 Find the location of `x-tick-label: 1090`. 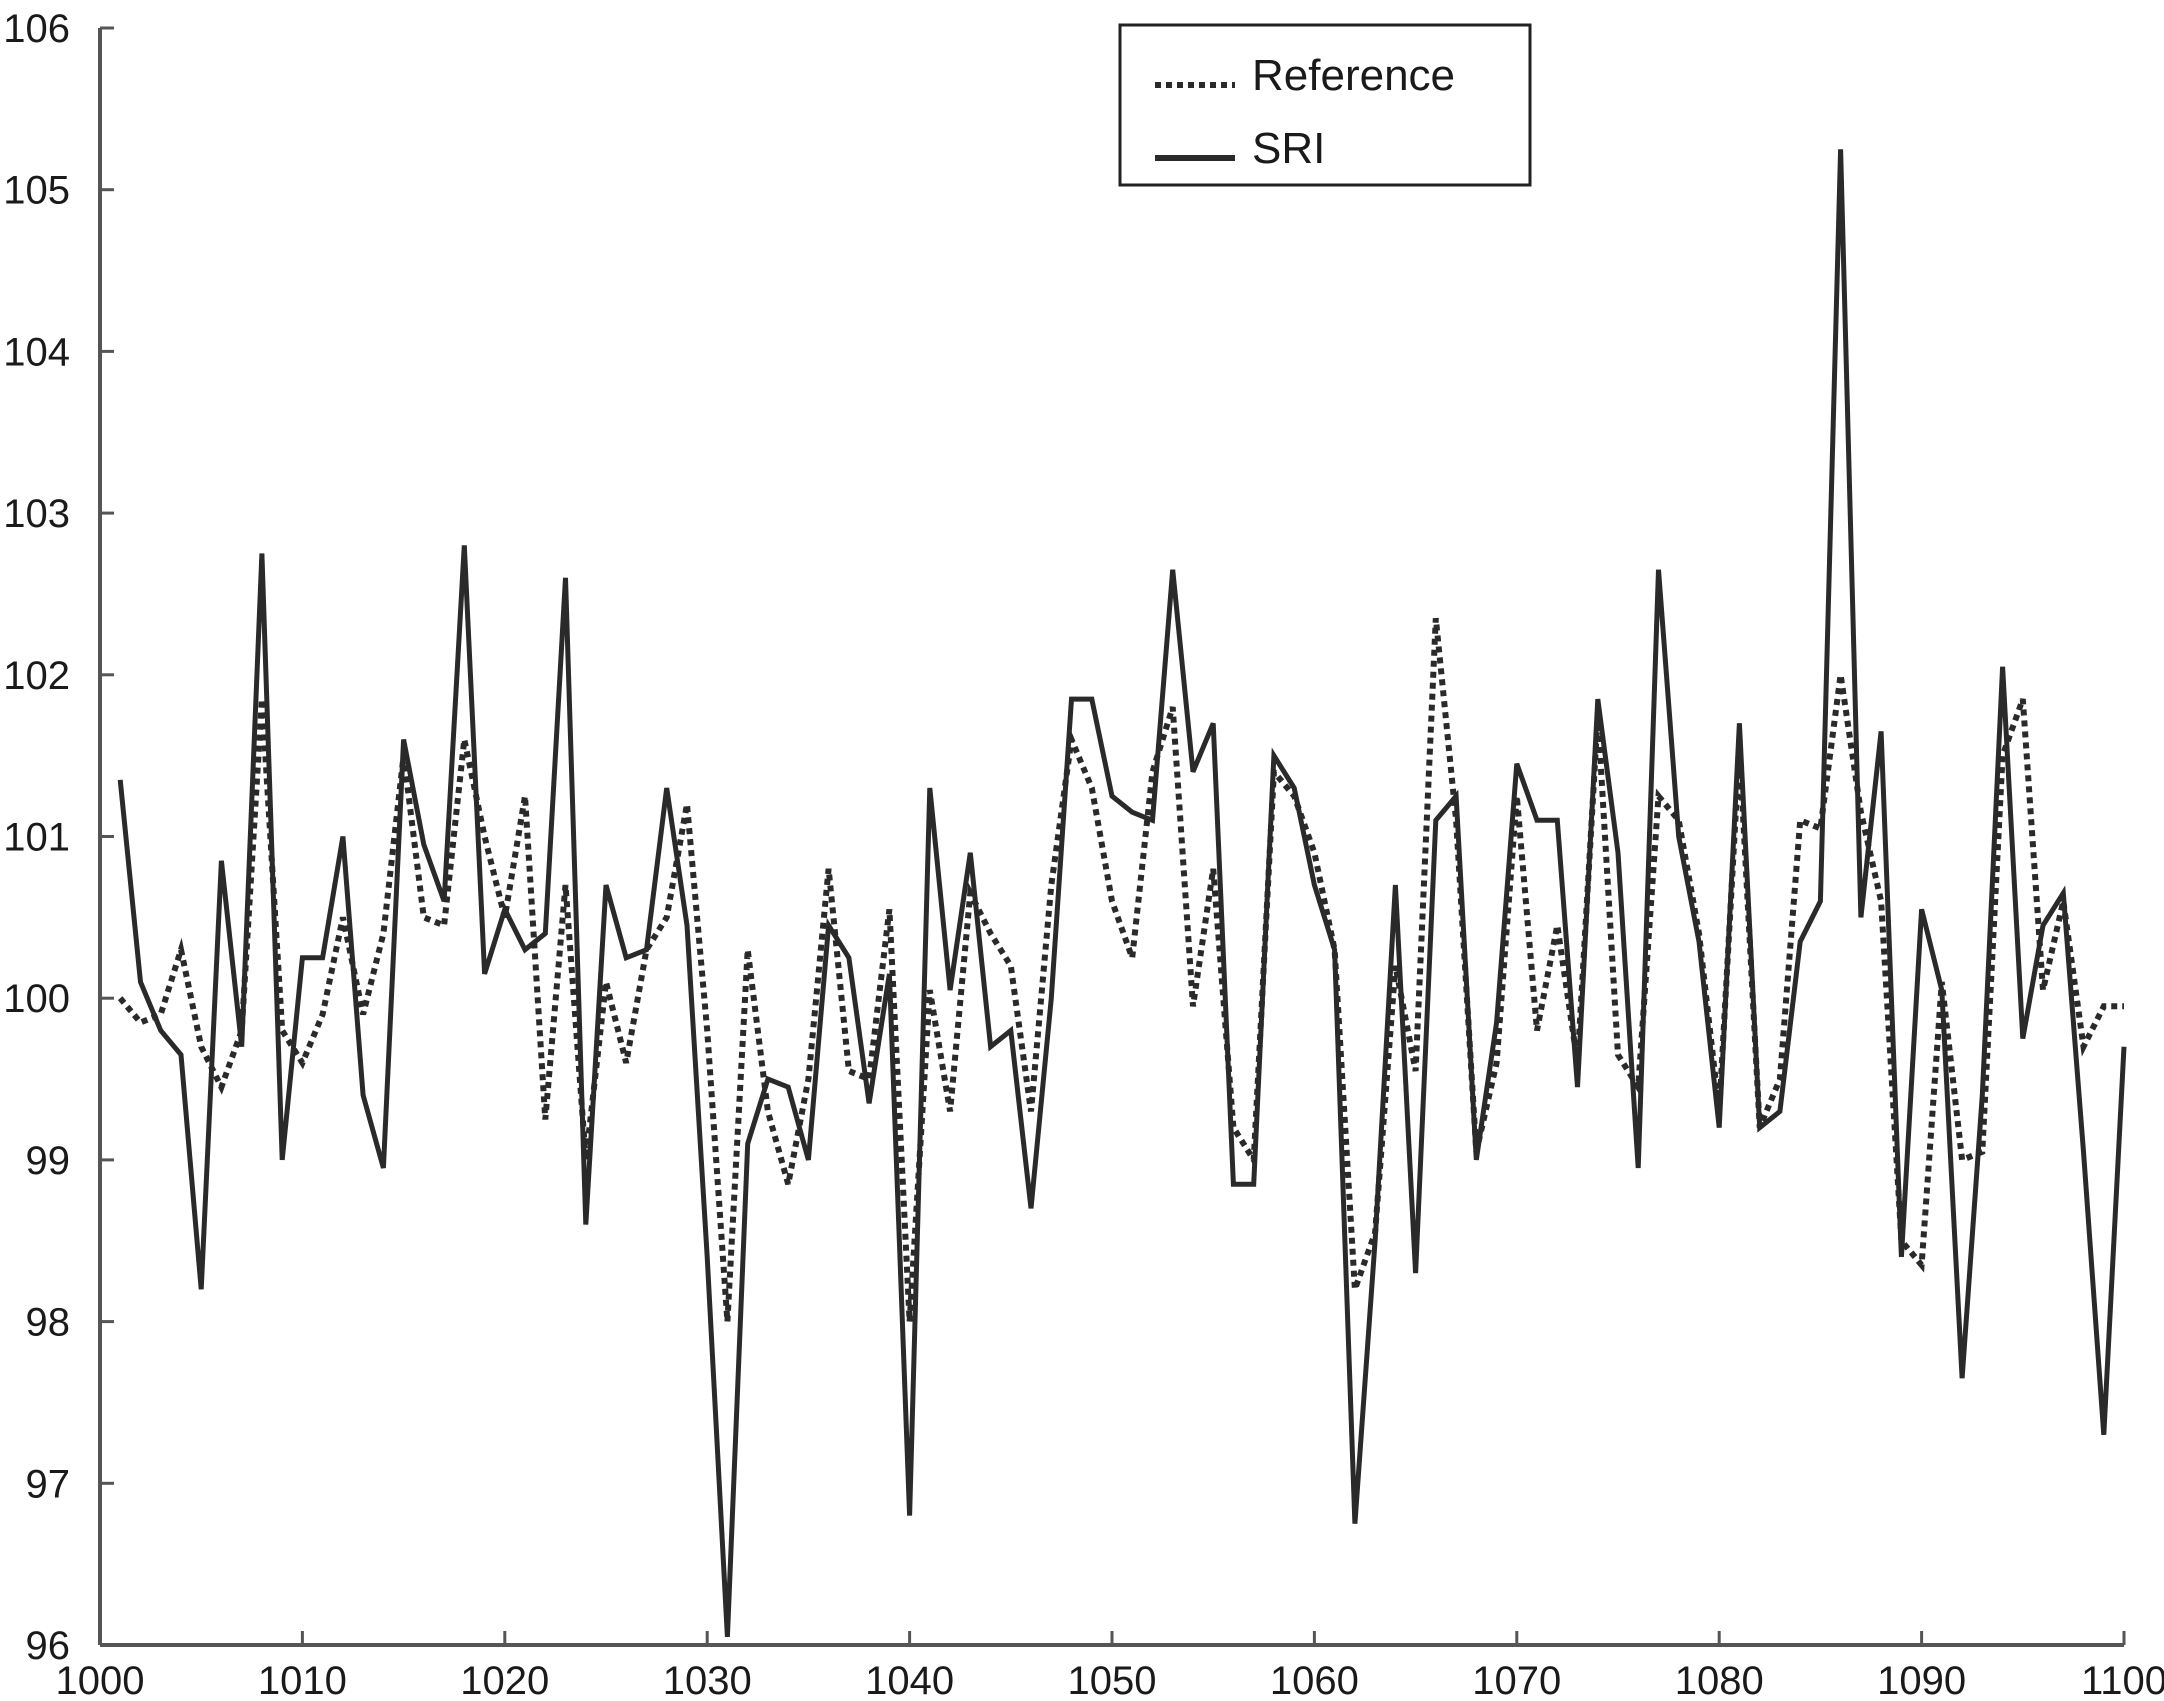

x-tick-label: 1090 is located at coordinates (1921, 1680).